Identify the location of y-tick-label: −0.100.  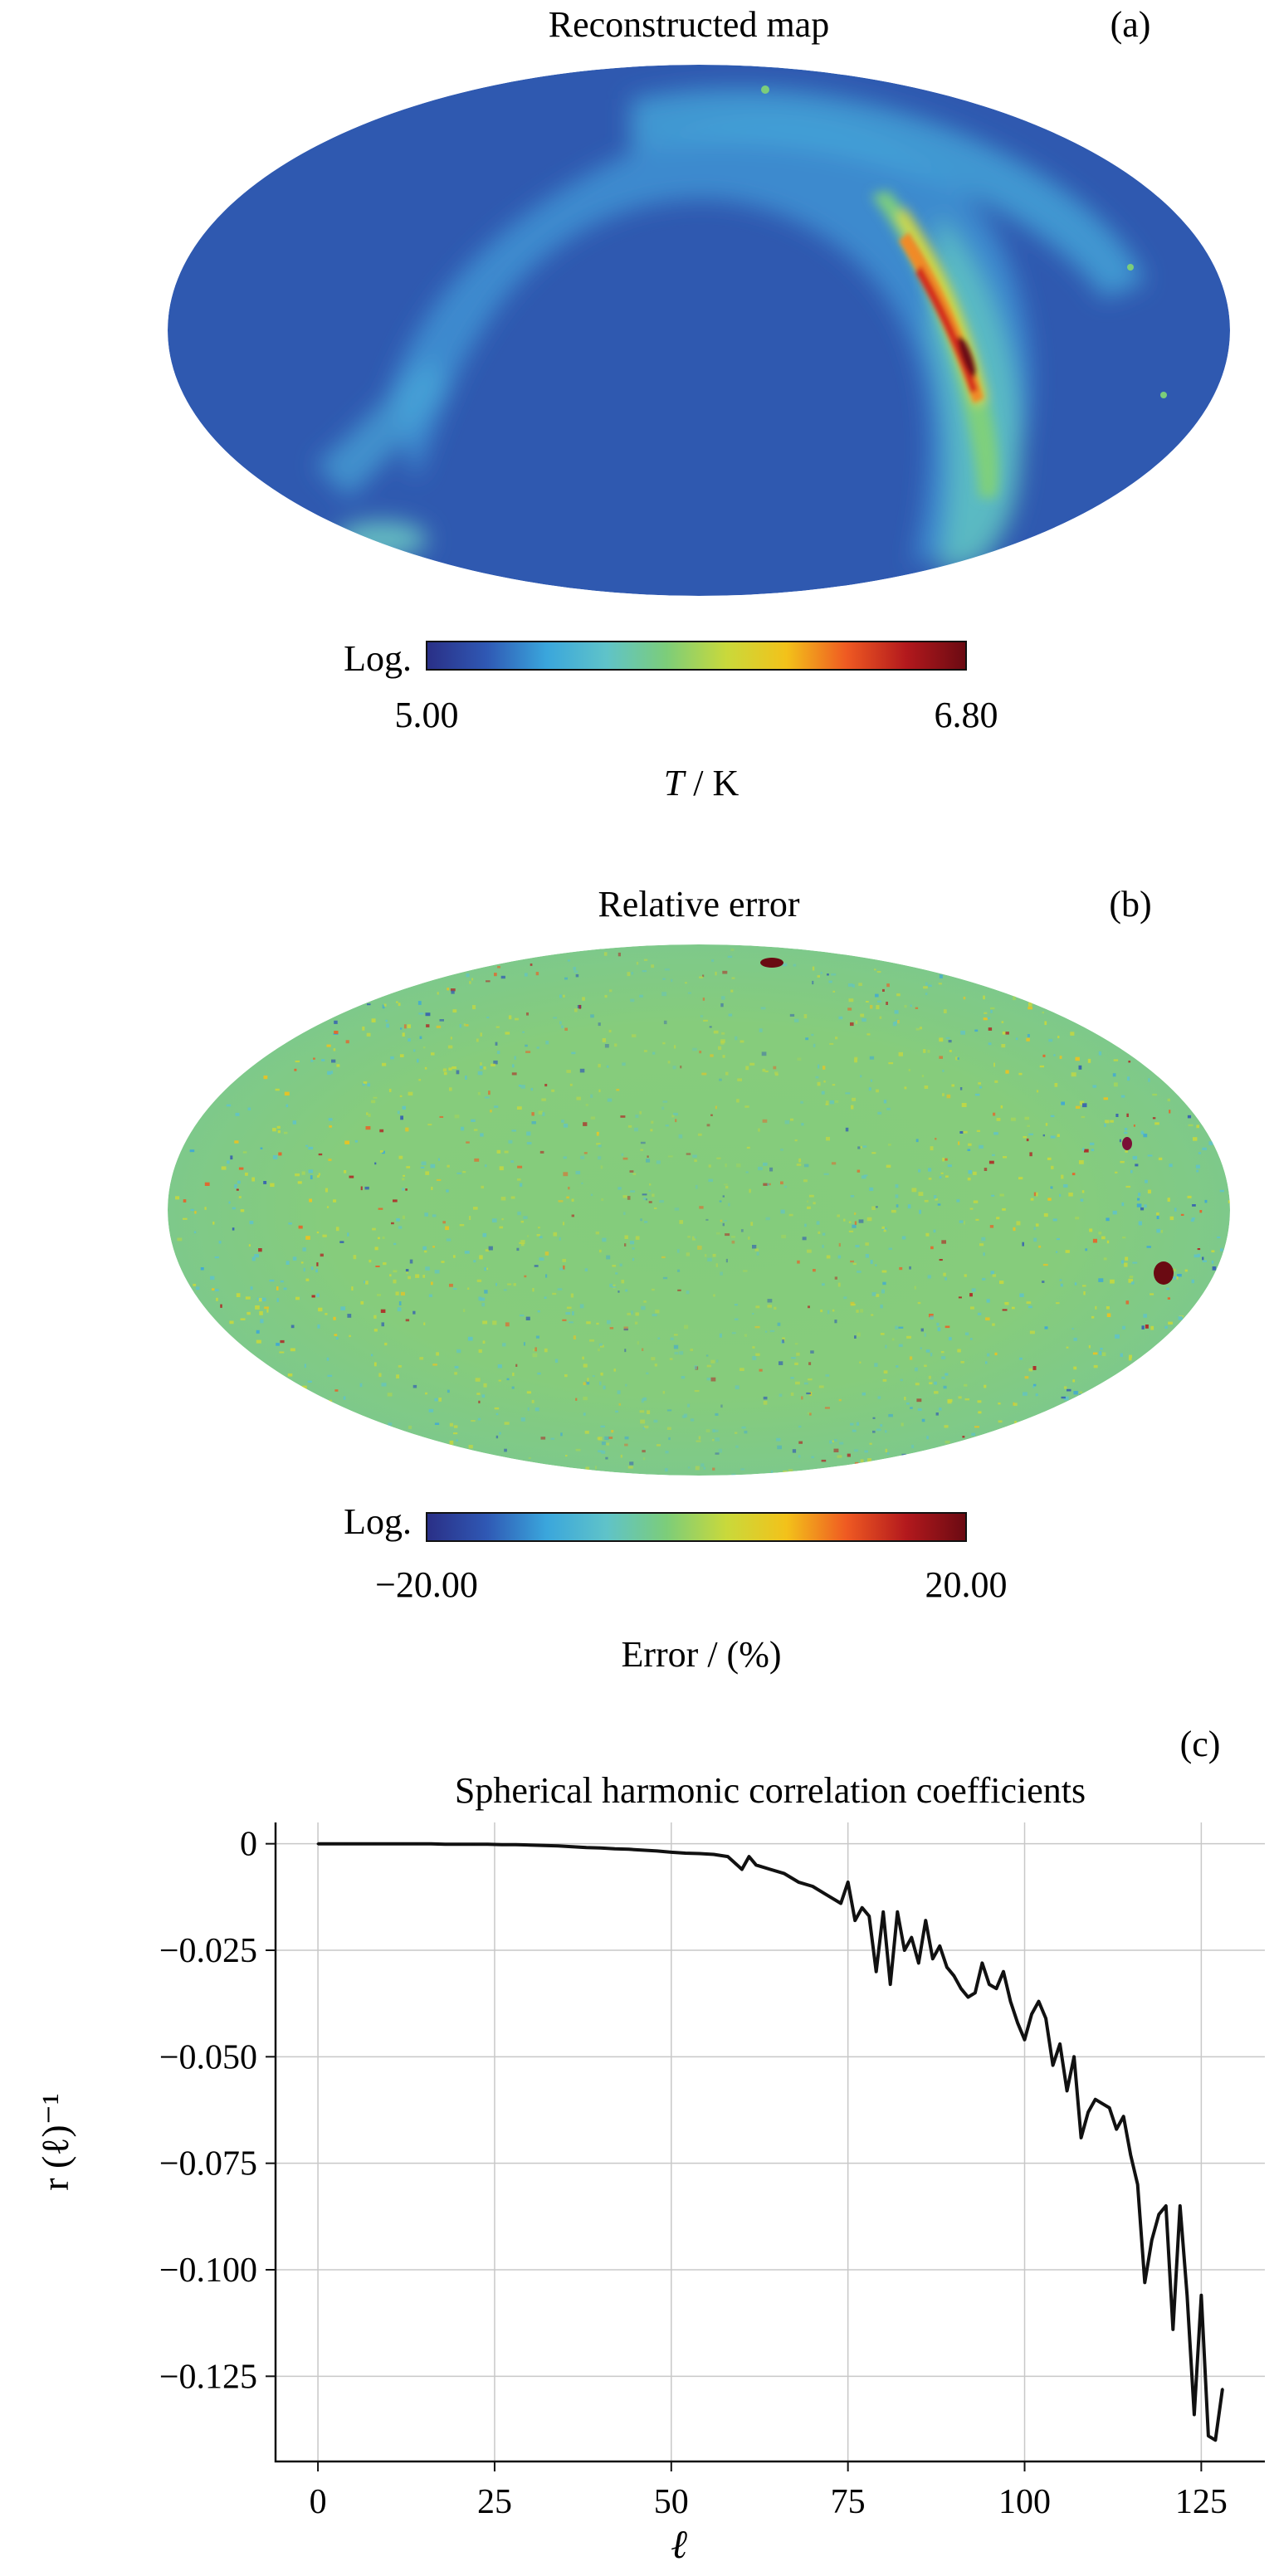
(208, 2271).